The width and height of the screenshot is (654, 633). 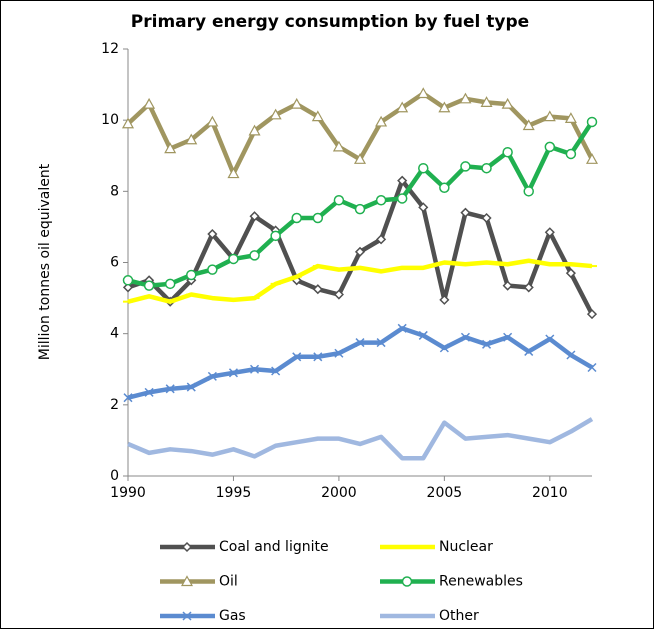 What do you see at coordinates (114, 405) in the screenshot?
I see `y-tick-label: 2` at bounding box center [114, 405].